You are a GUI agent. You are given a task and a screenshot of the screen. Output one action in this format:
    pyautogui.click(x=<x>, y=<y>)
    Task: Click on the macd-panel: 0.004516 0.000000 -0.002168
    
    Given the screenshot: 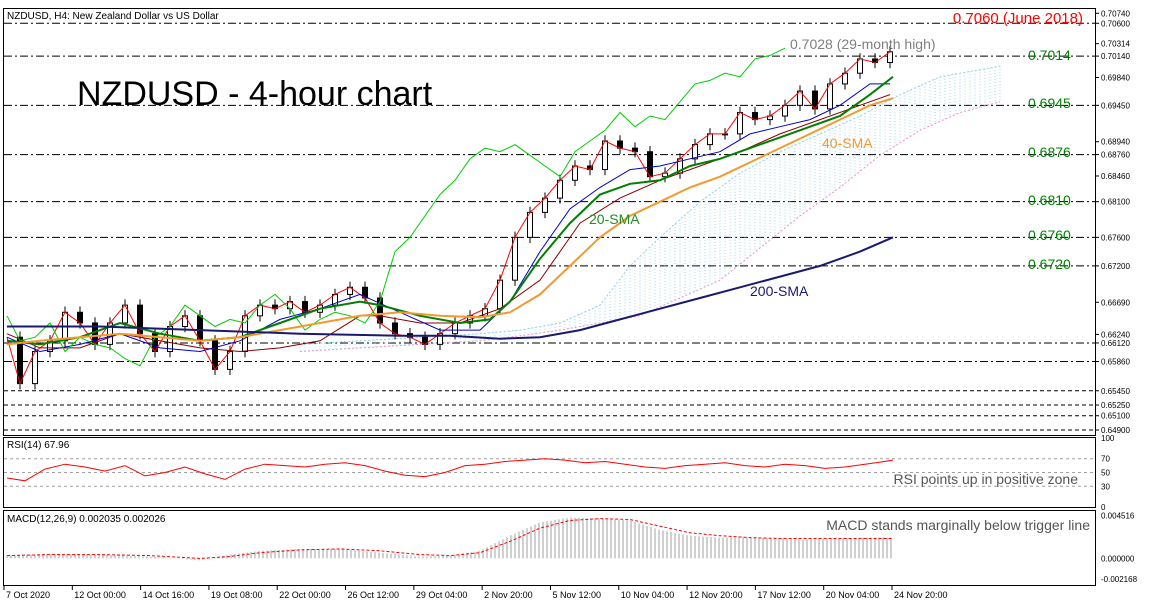 What is the action you would take?
    pyautogui.click(x=572, y=548)
    